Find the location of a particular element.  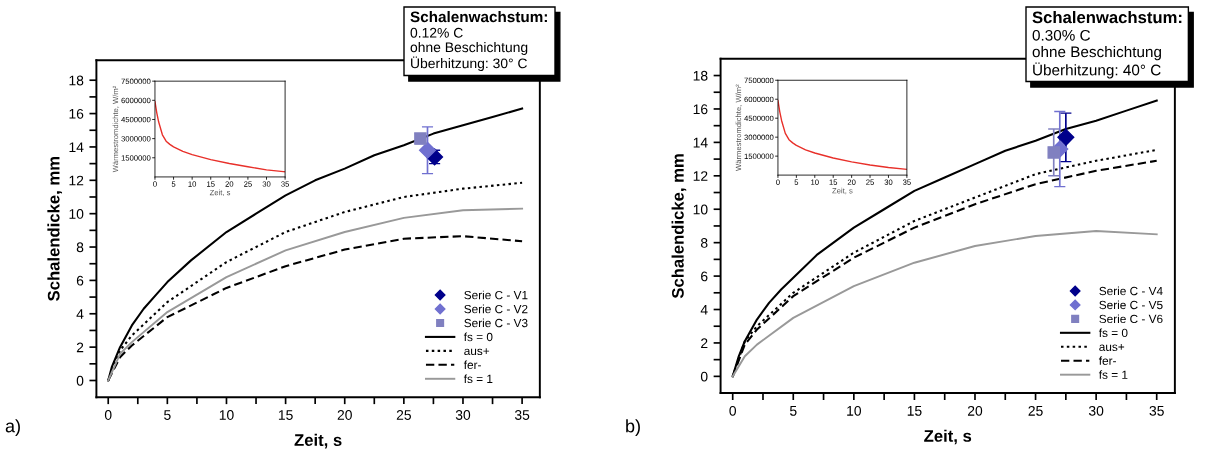

legend-label: Serie C - V2 is located at coordinates (496, 309).